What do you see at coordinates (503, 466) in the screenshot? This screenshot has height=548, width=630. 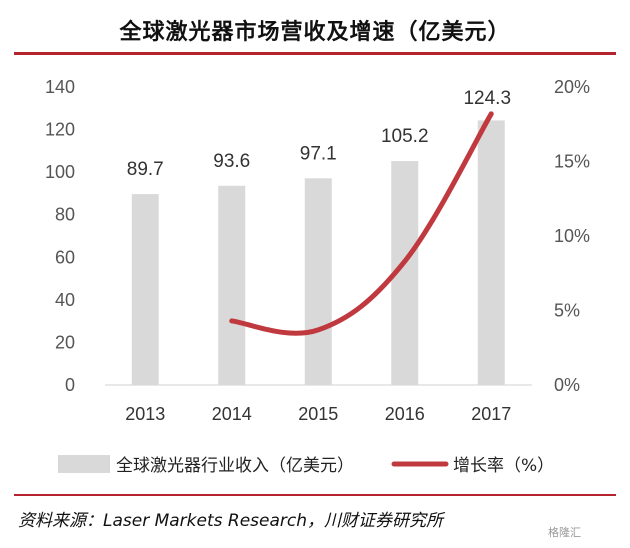 I see `legend-line-label: 增长率（%）` at bounding box center [503, 466].